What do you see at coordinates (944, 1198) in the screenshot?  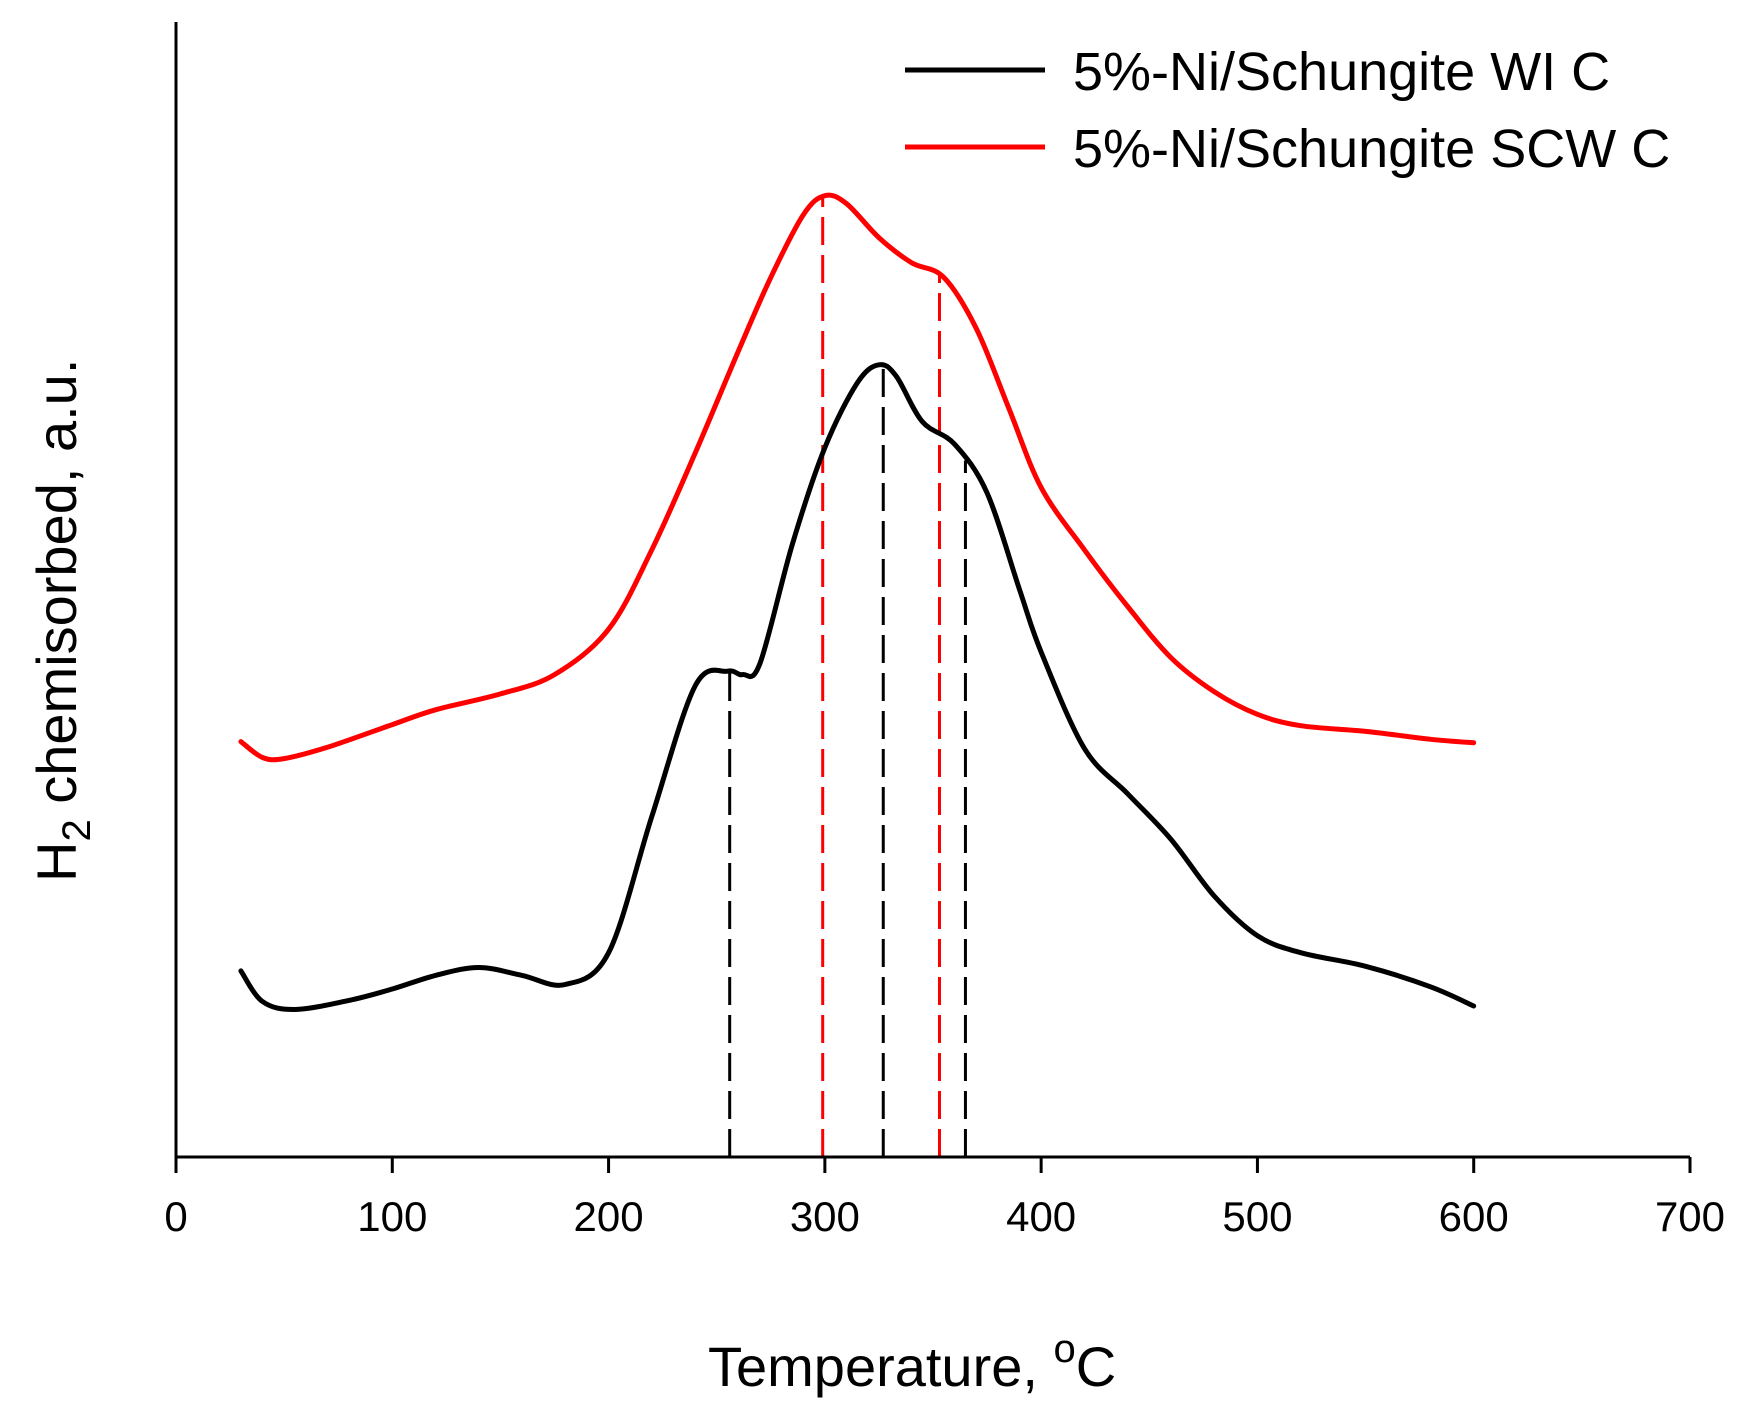 I see `x-ticks: 0 100 200 300 400 500 600 700` at bounding box center [944, 1198].